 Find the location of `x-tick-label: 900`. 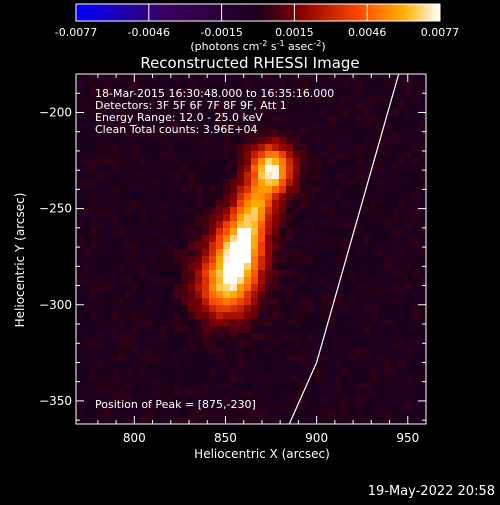

x-tick-label: 900 is located at coordinates (316, 438).